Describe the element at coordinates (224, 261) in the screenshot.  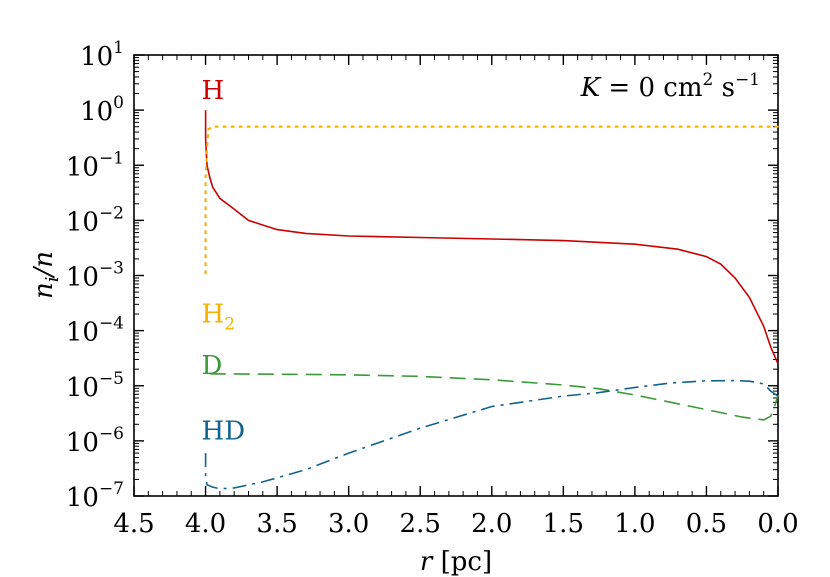
I see `series-labels: H H2 D HD` at that location.